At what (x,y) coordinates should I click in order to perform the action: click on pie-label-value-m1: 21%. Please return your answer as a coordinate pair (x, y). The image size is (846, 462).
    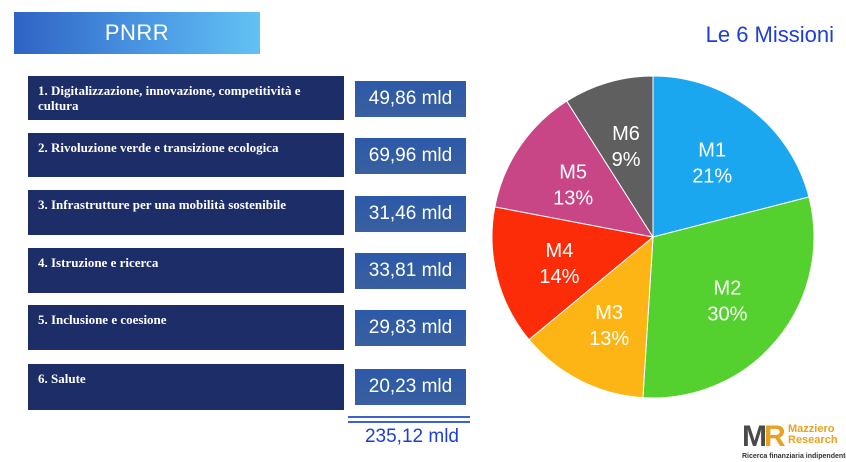
    Looking at the image, I should click on (712, 177).